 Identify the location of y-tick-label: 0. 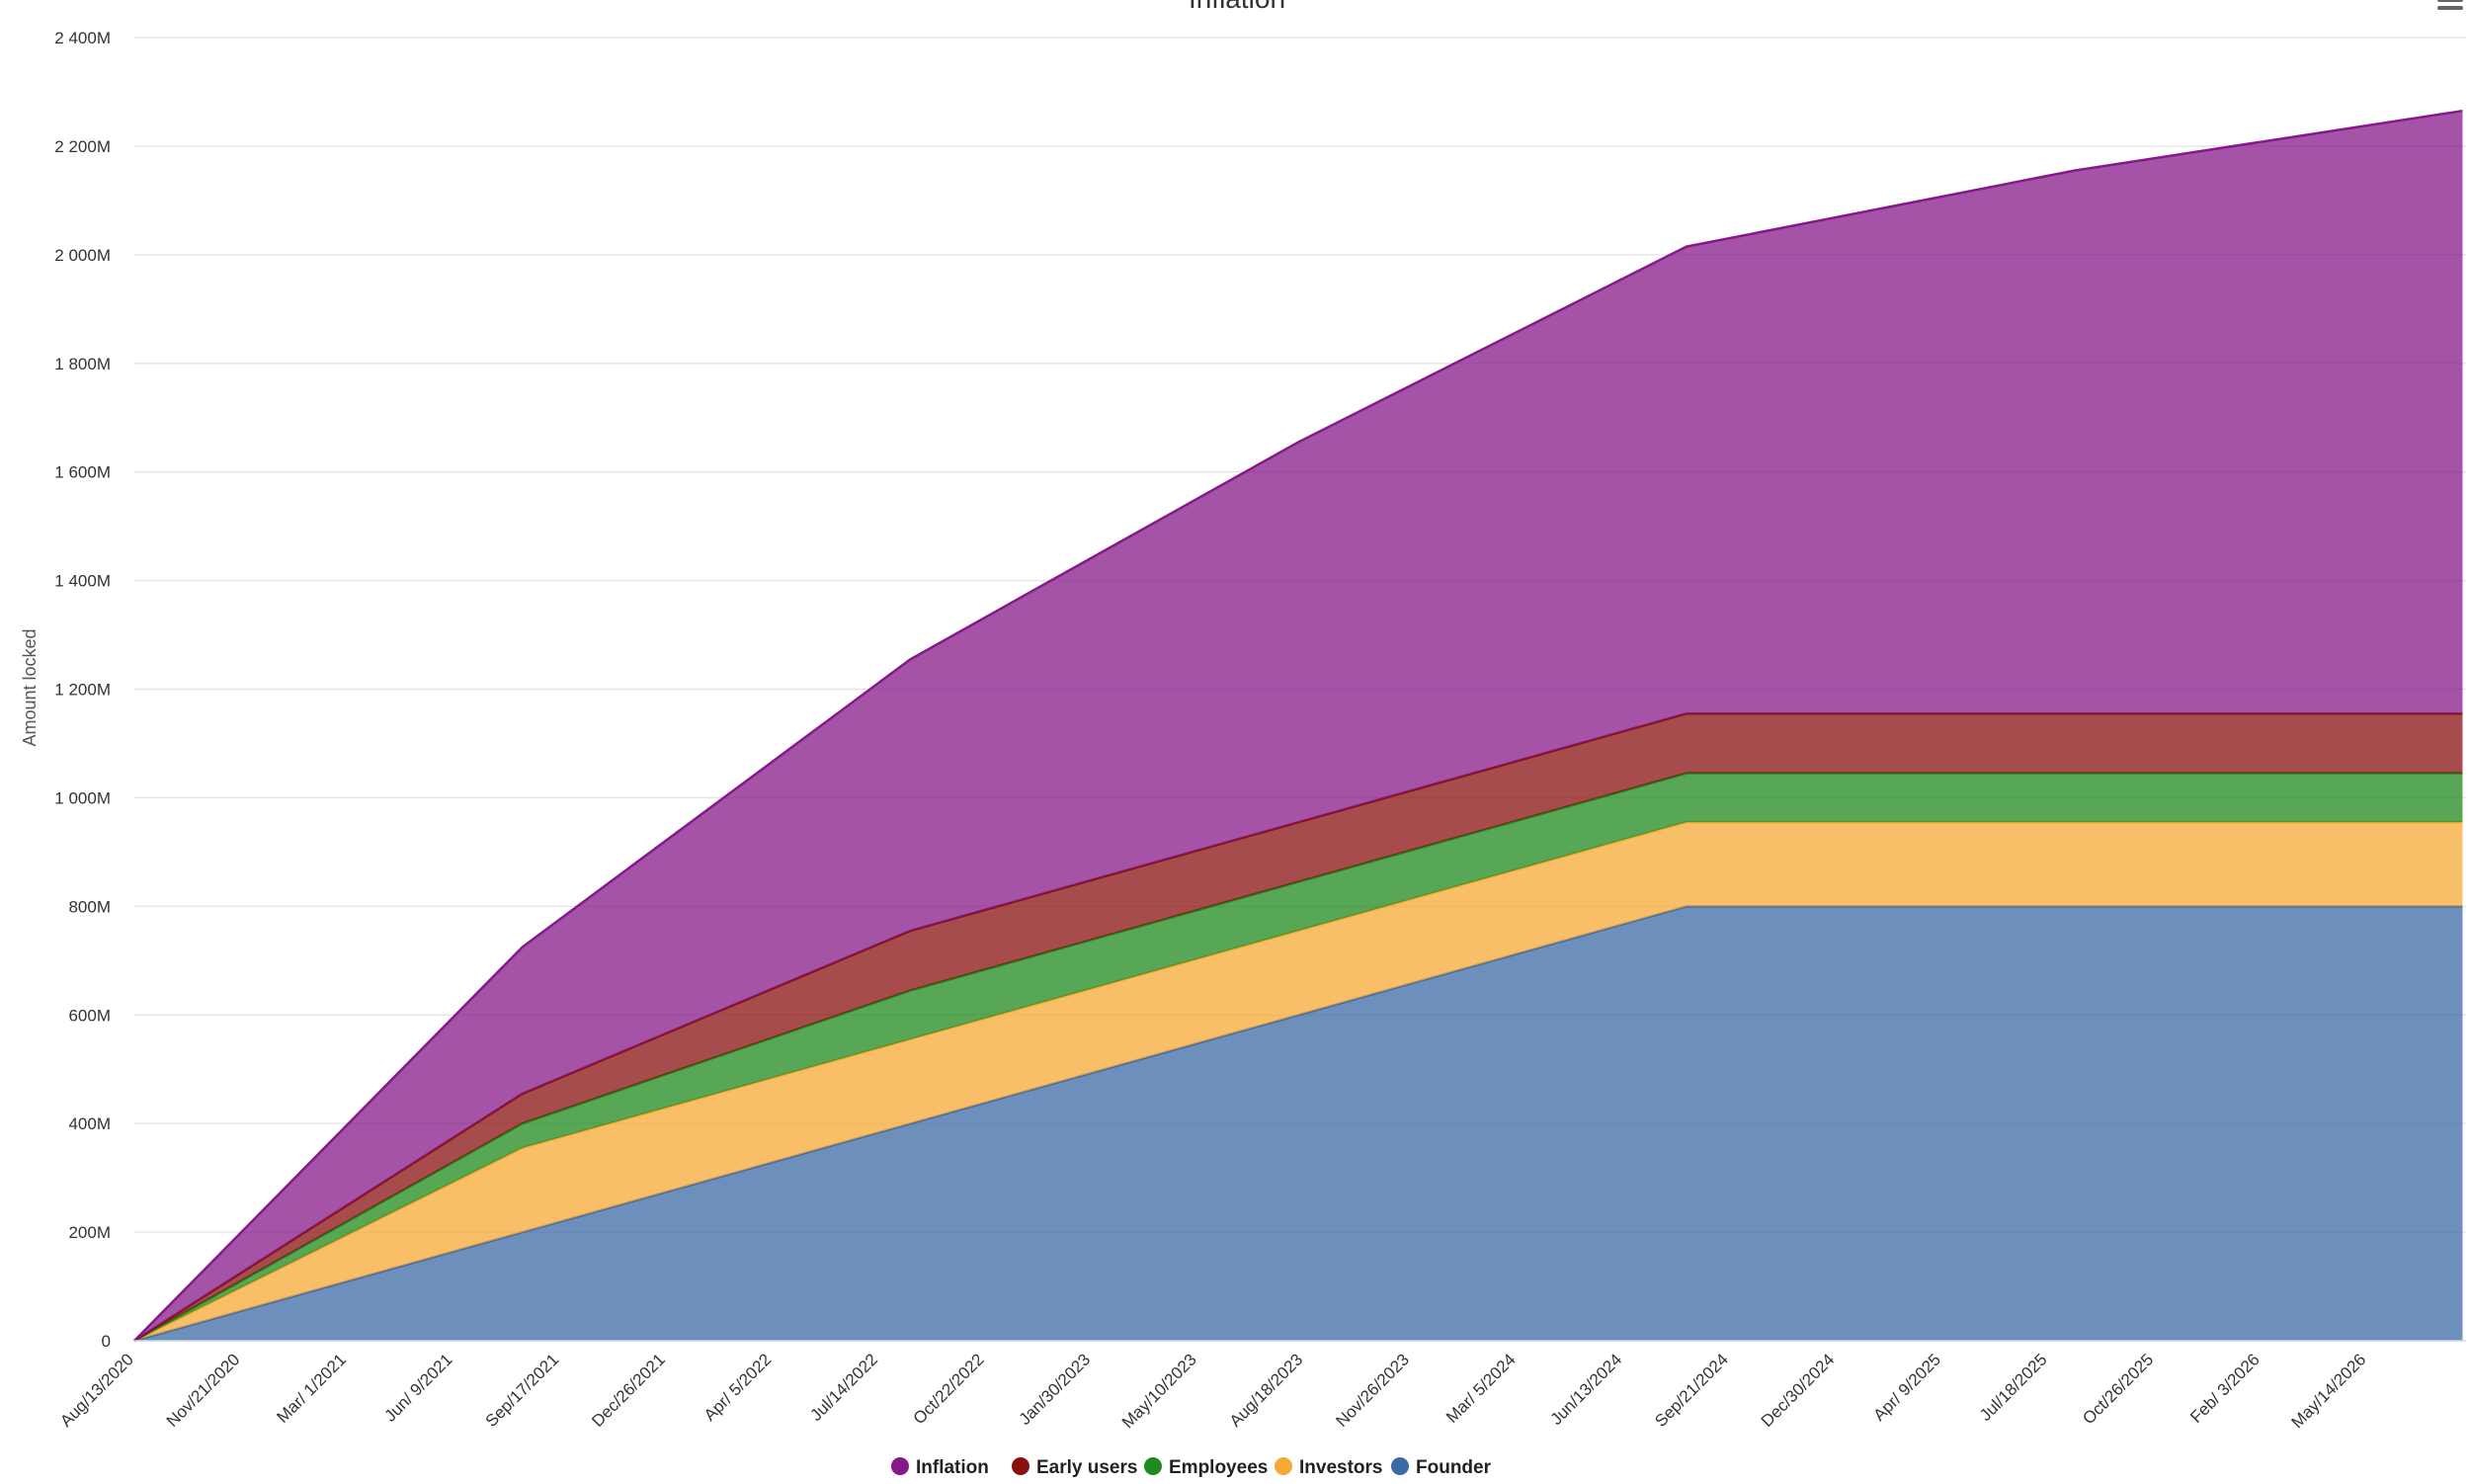
(106, 1341).